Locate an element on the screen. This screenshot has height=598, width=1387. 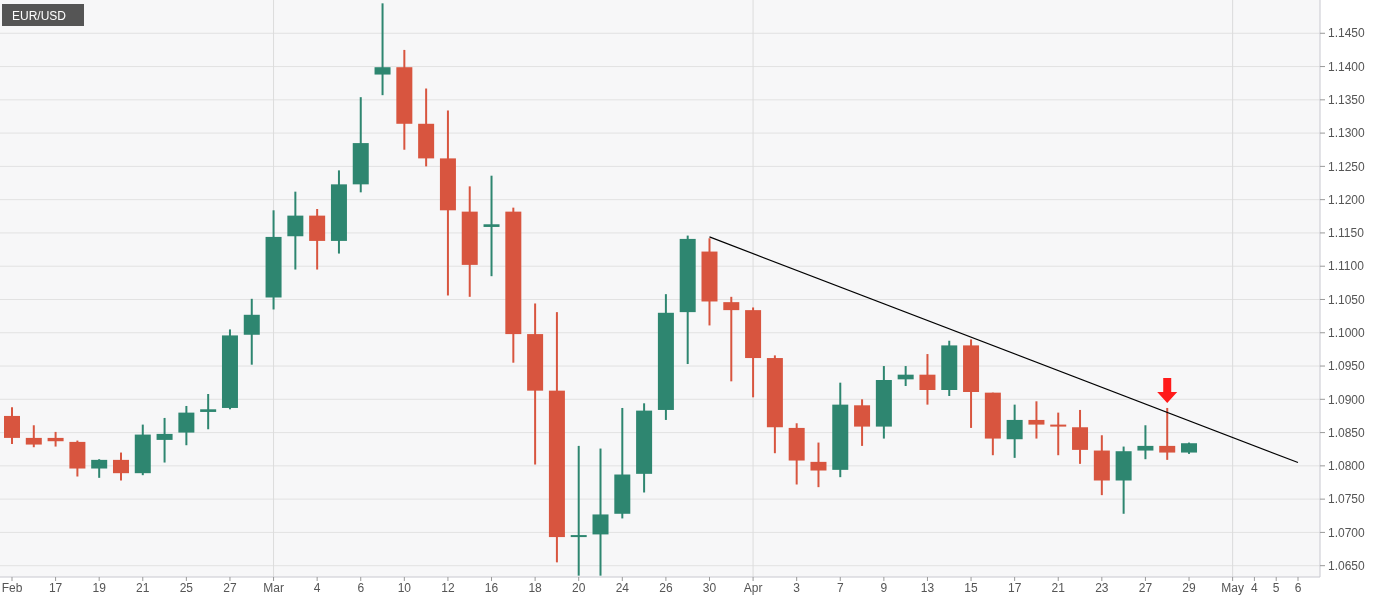
y-tick-label: 1.1300 is located at coordinates (1347, 133).